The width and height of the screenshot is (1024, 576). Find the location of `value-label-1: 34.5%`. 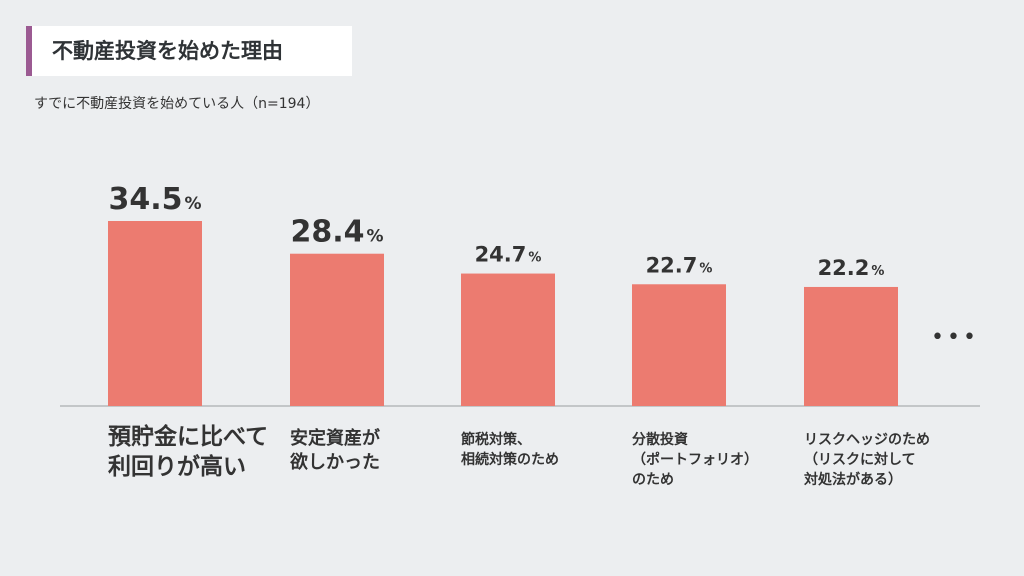

value-label-1: 34.5% is located at coordinates (154, 199).